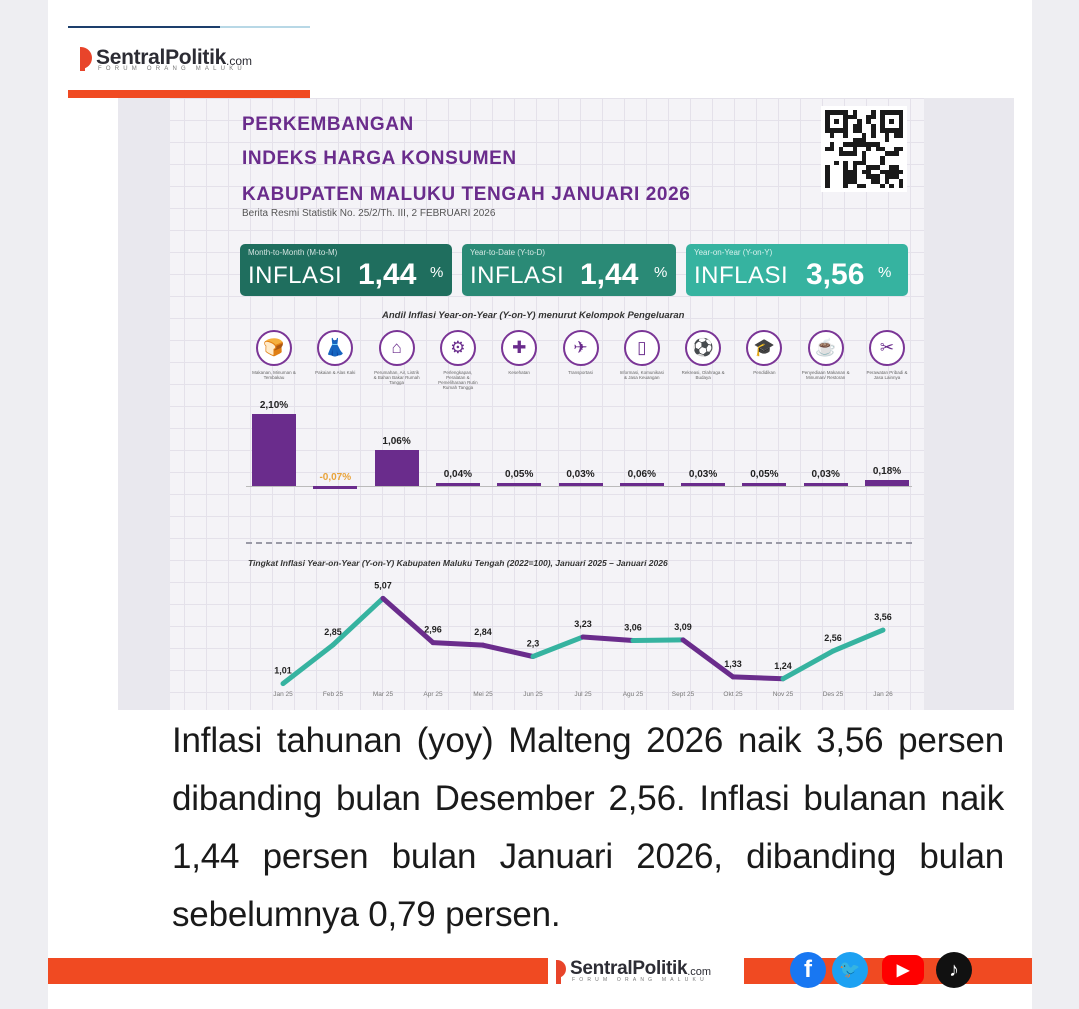 The image size is (1079, 1009). What do you see at coordinates (583, 624) in the screenshot?
I see `line-value-label: 3,23` at bounding box center [583, 624].